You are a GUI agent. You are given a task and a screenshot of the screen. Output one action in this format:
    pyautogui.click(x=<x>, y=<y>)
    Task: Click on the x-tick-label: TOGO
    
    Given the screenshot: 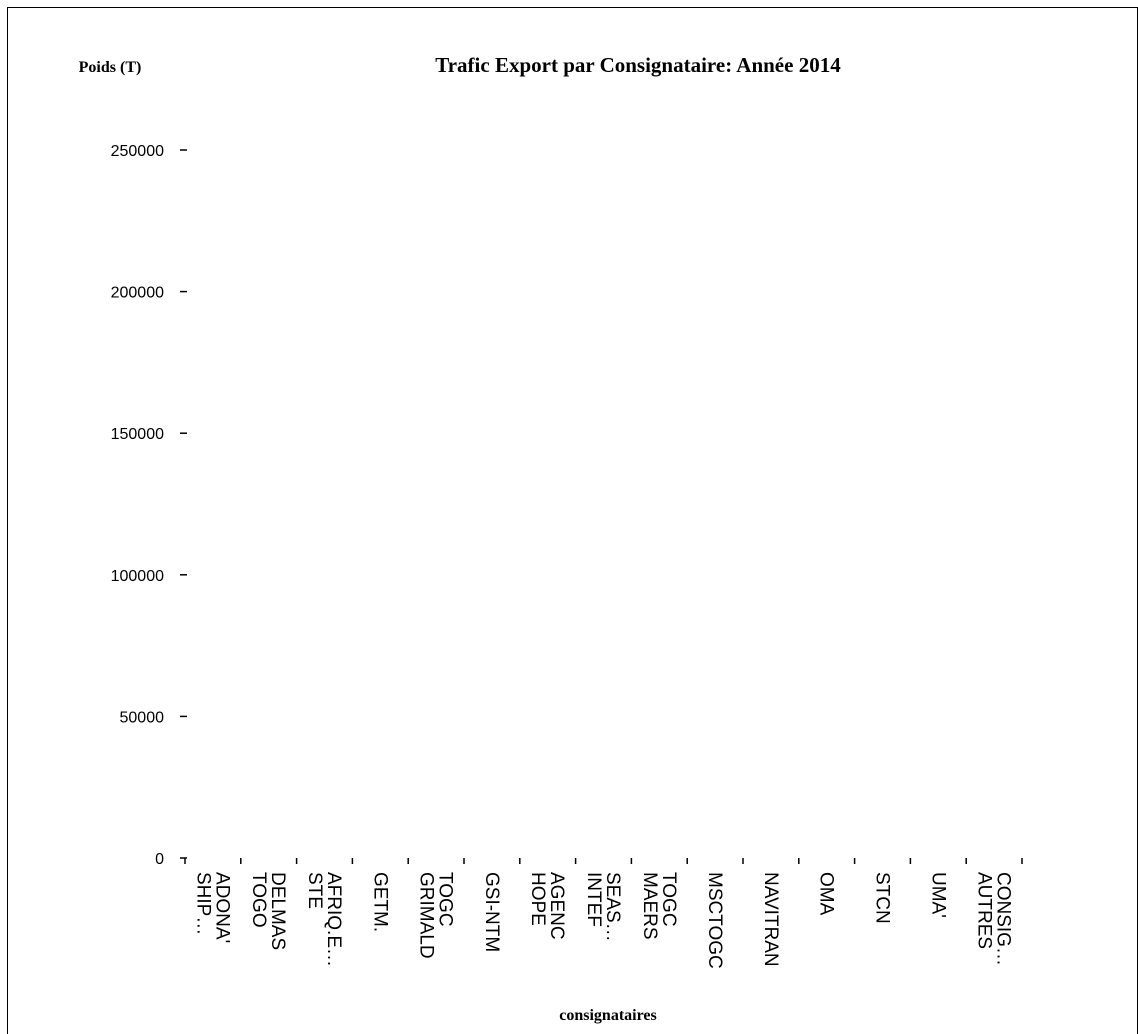 What is the action you would take?
    pyautogui.click(x=258, y=900)
    